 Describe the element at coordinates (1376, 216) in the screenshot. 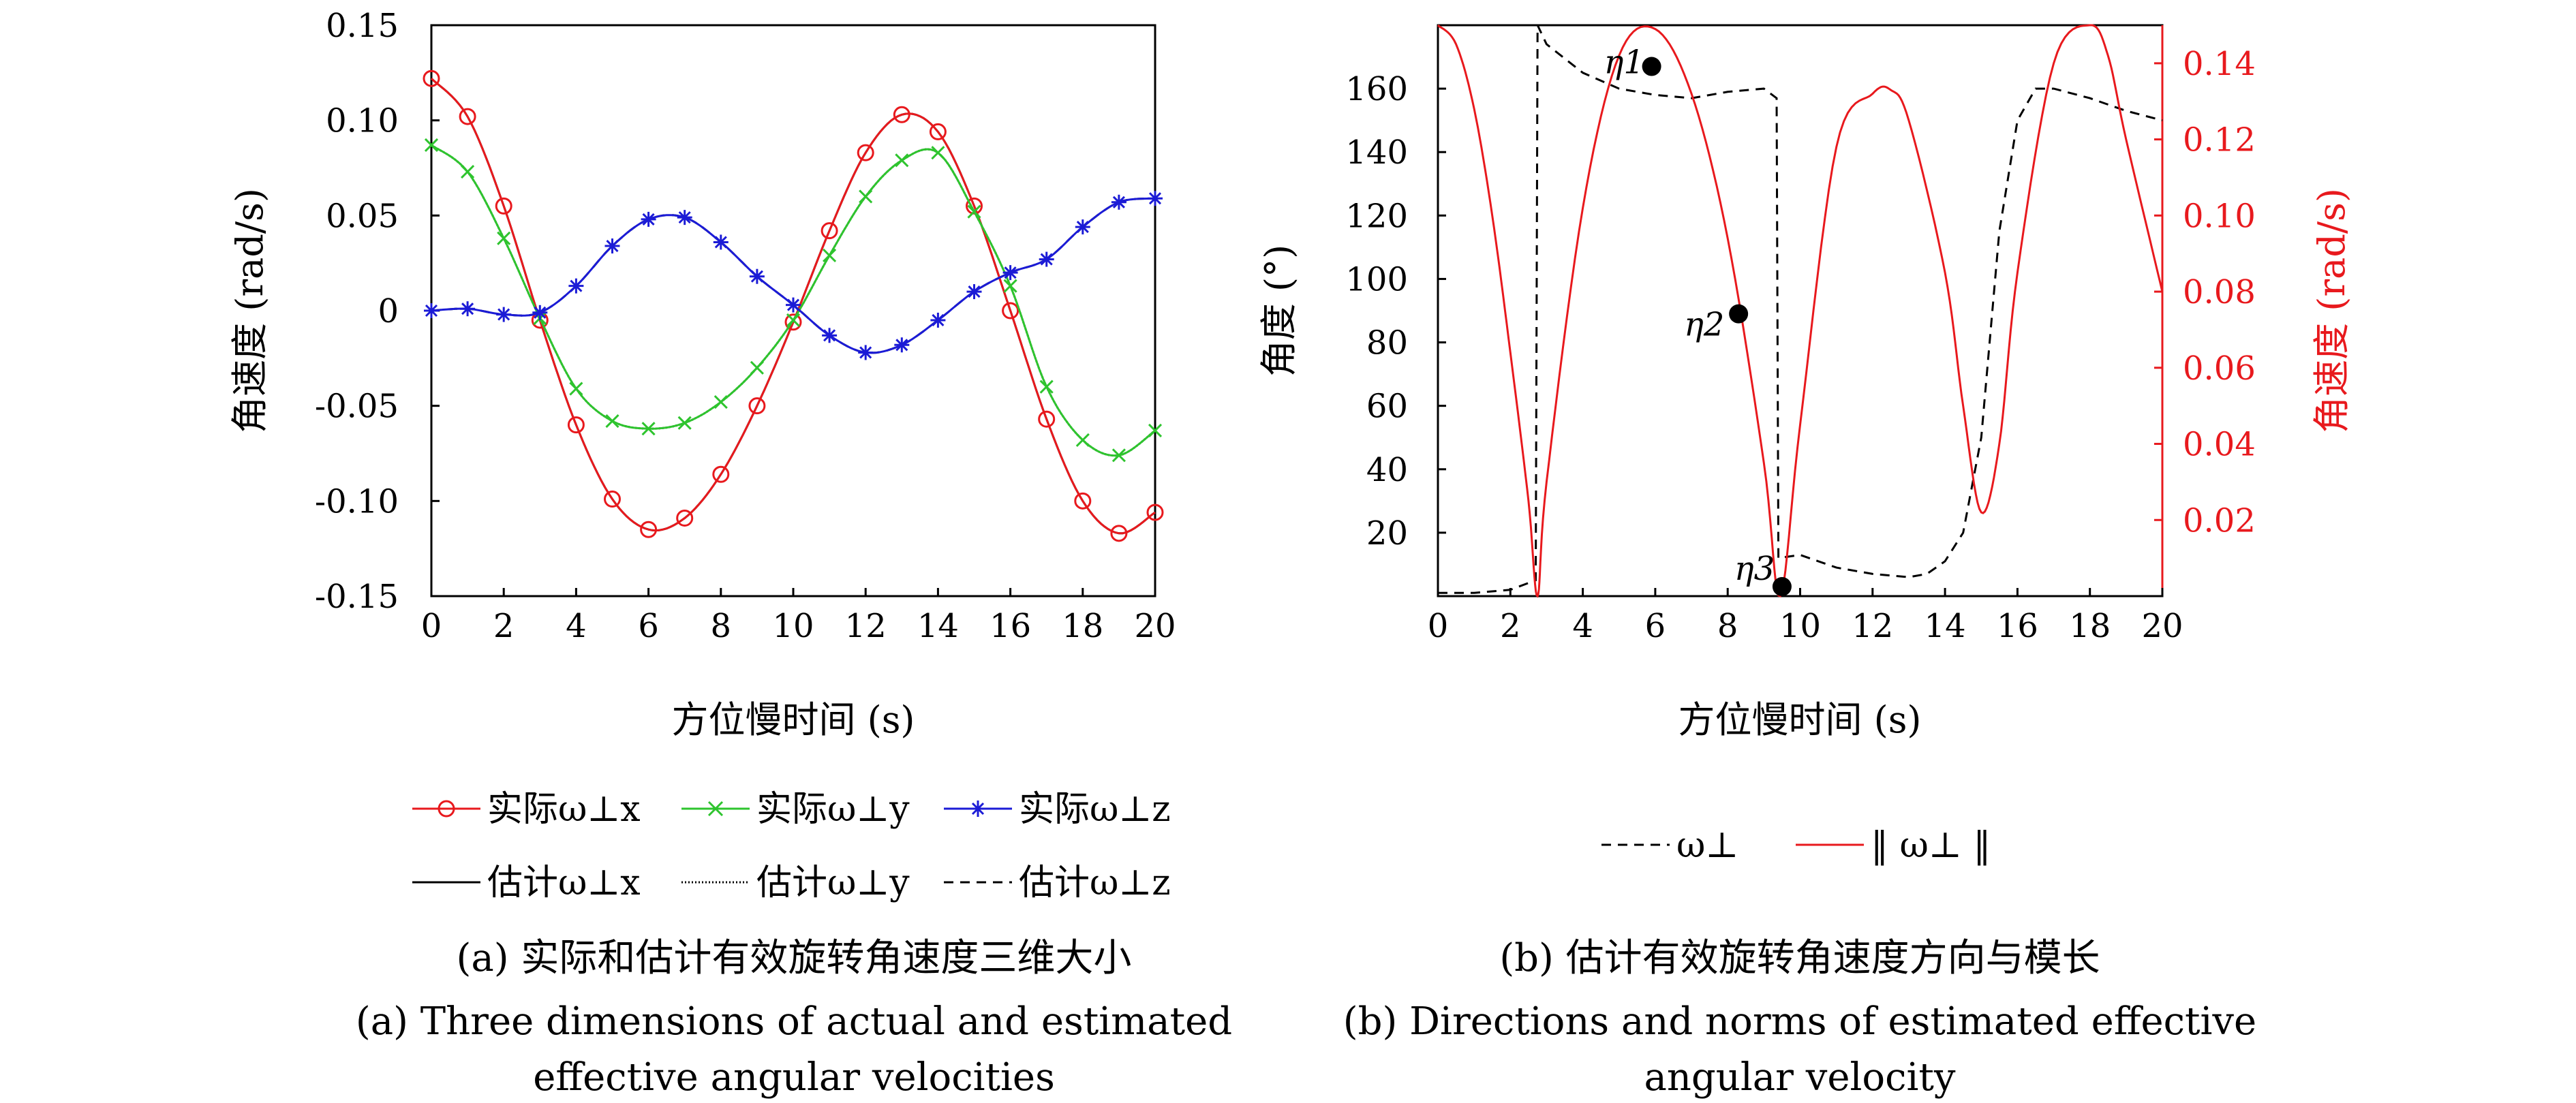

I see `y-tick-label-left-b: 120` at that location.